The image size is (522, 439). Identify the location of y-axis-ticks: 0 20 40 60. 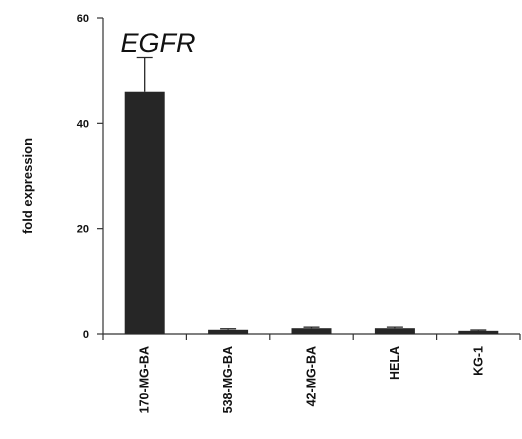
(90, 177).